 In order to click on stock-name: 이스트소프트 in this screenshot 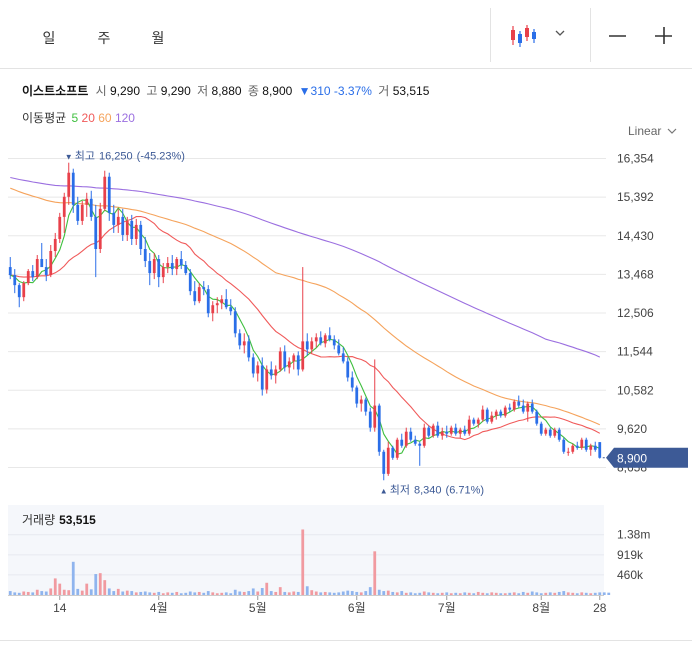, I will do `click(55, 91)`.